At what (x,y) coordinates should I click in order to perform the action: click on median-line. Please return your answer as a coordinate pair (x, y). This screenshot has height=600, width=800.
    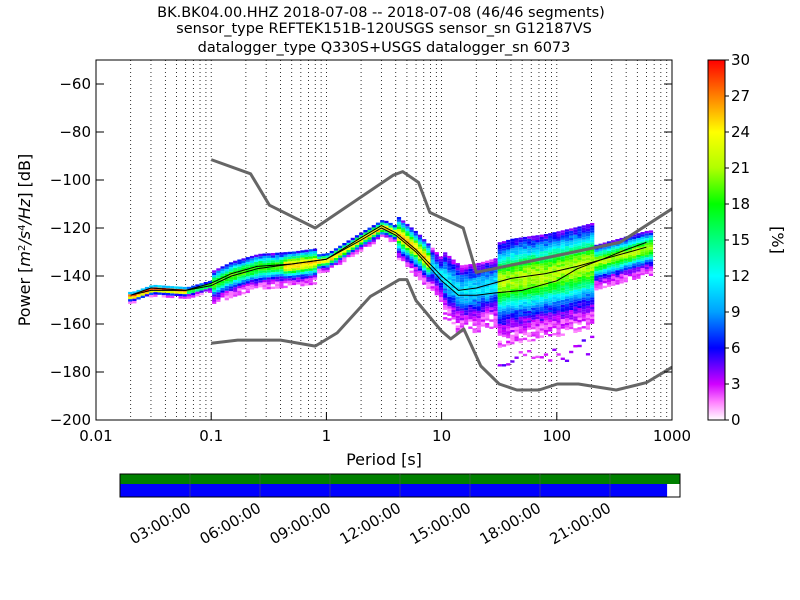
    Looking at the image, I should click on (388, 261).